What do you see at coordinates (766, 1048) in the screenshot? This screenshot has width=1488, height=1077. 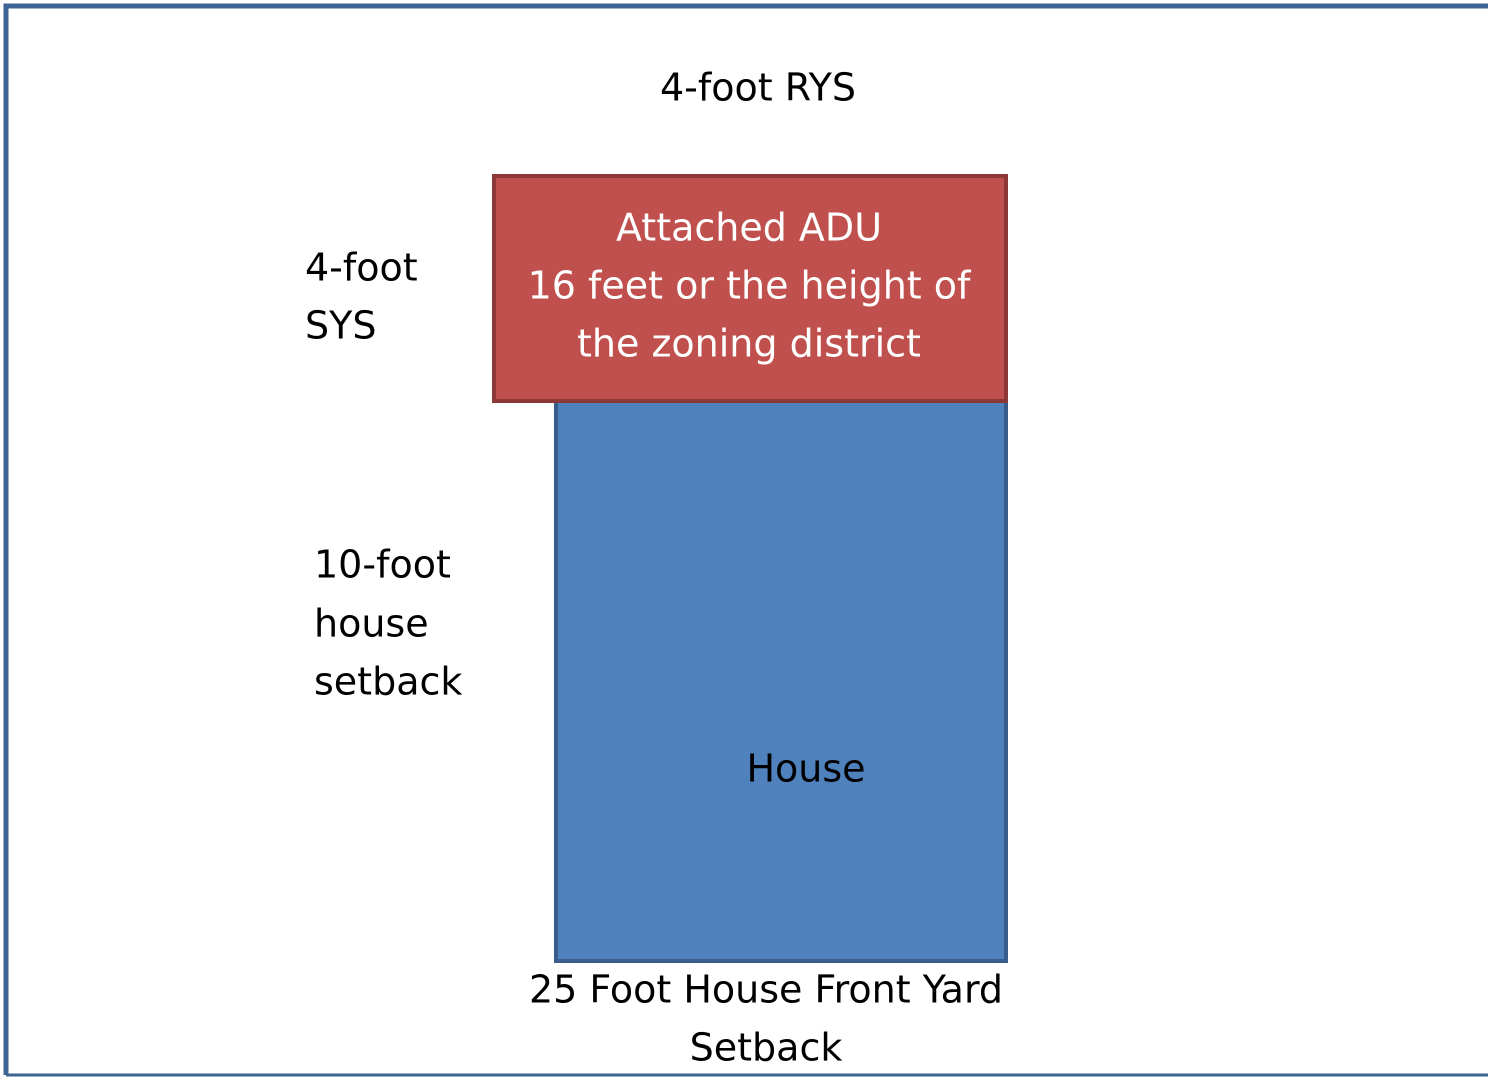 I see `front-setback-label: Setback` at bounding box center [766, 1048].